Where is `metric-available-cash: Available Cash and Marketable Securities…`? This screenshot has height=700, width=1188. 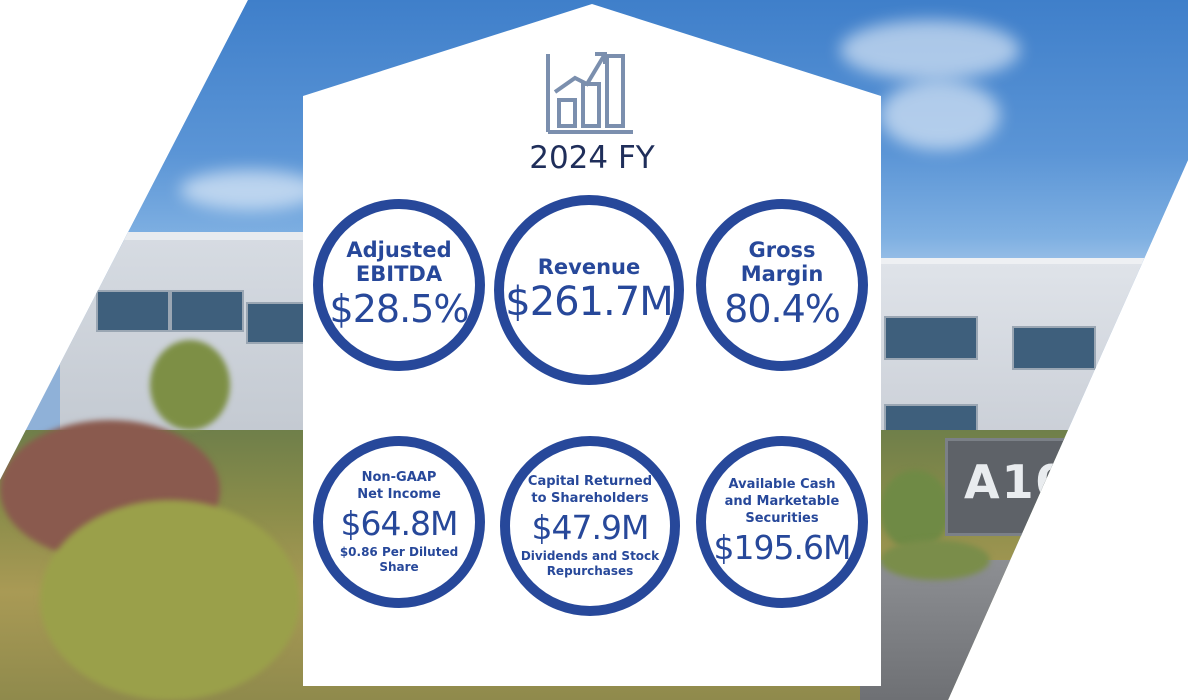
metric-available-cash: Available Cash and Marketable Securities… is located at coordinates (782, 522).